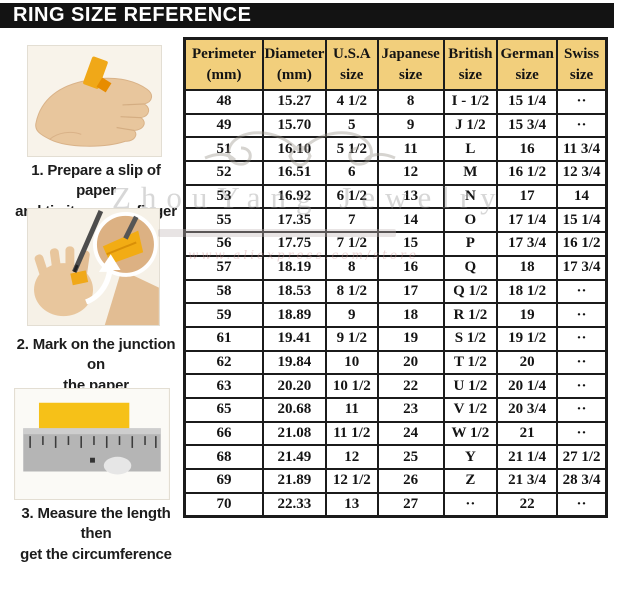  I want to click on table-row: 51 16.10 5 1/2 11 L 16 11 3/4, so click(395, 149).